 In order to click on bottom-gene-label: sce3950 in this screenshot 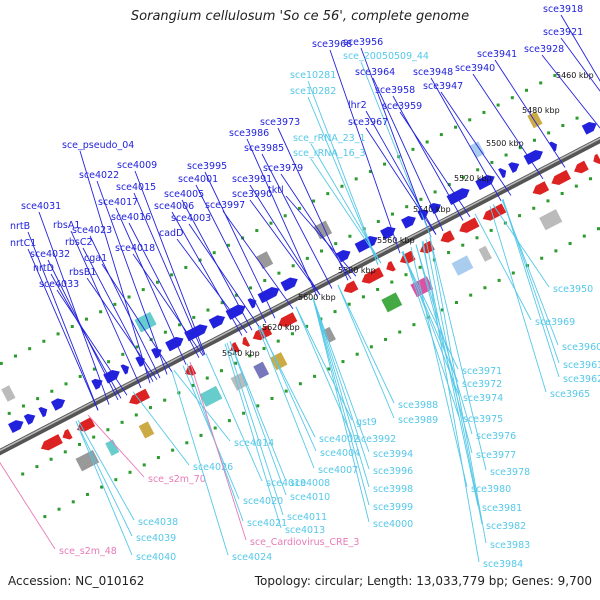, I will do `click(573, 289)`.